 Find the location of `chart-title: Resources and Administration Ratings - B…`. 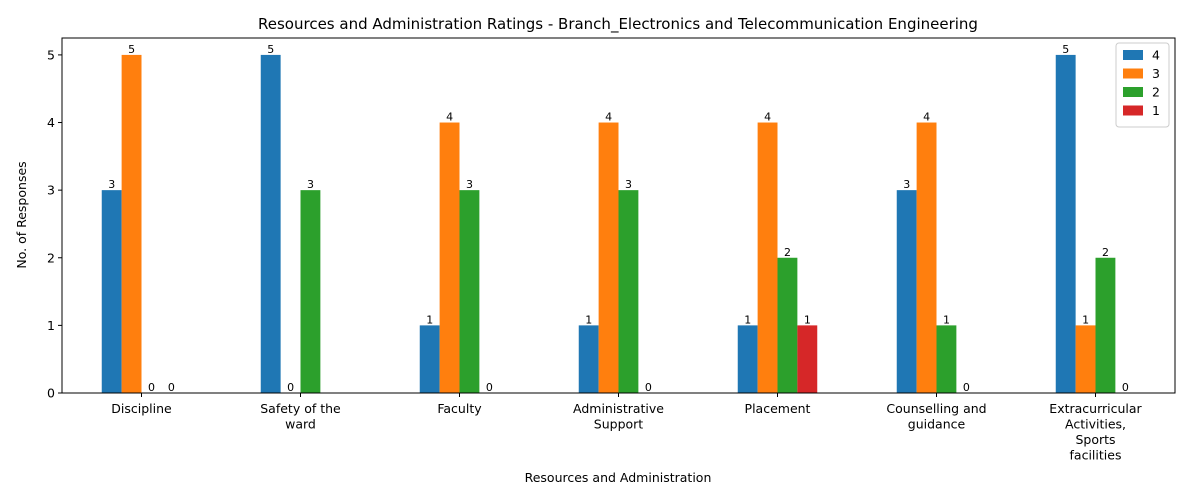

chart-title: Resources and Administration Ratings - B… is located at coordinates (618, 24).